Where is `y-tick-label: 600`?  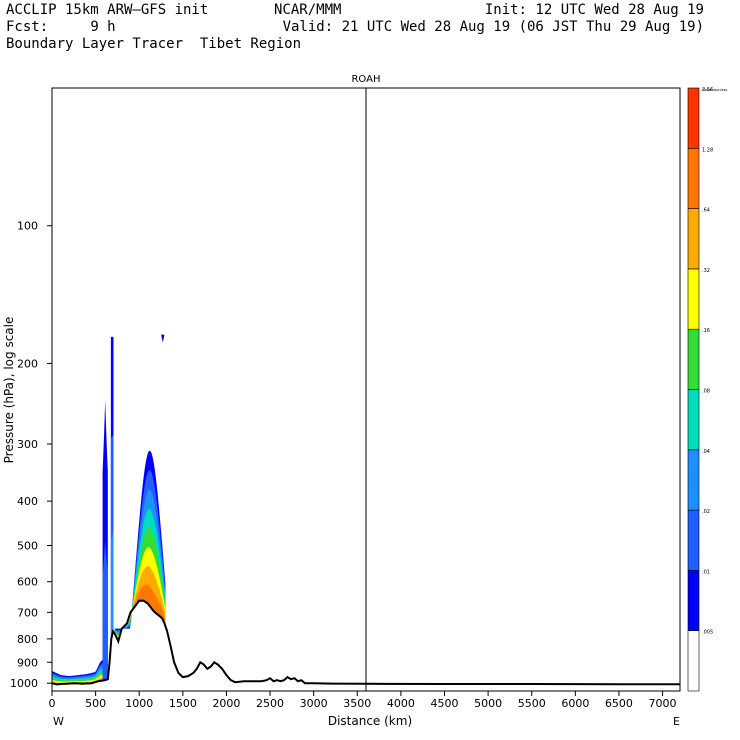 y-tick-label: 600 is located at coordinates (27, 582).